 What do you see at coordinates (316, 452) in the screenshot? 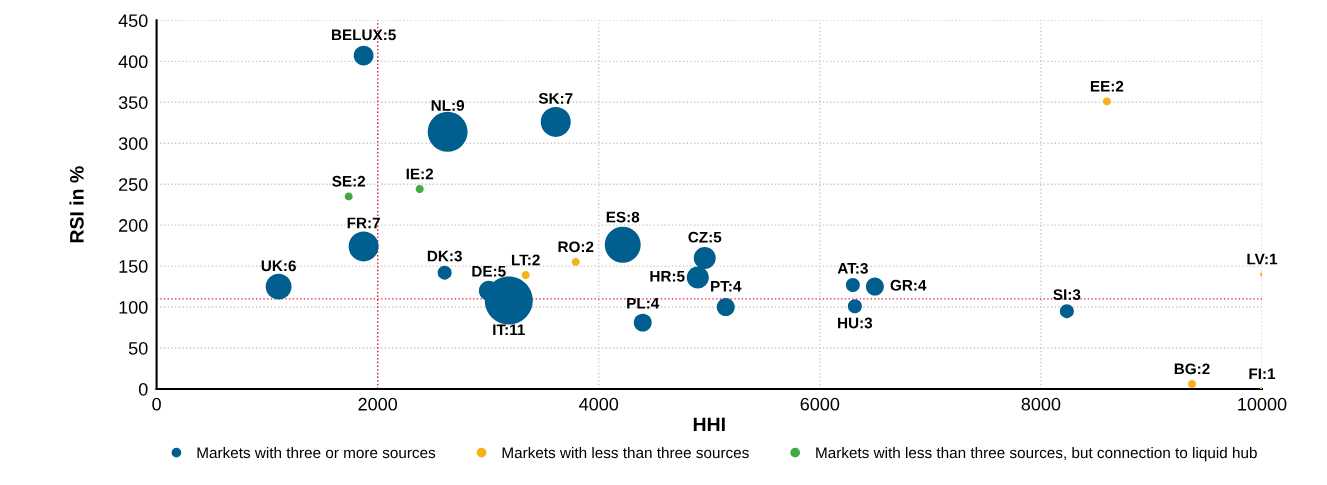
I see `legend-label: Markets with three or more sources` at bounding box center [316, 452].